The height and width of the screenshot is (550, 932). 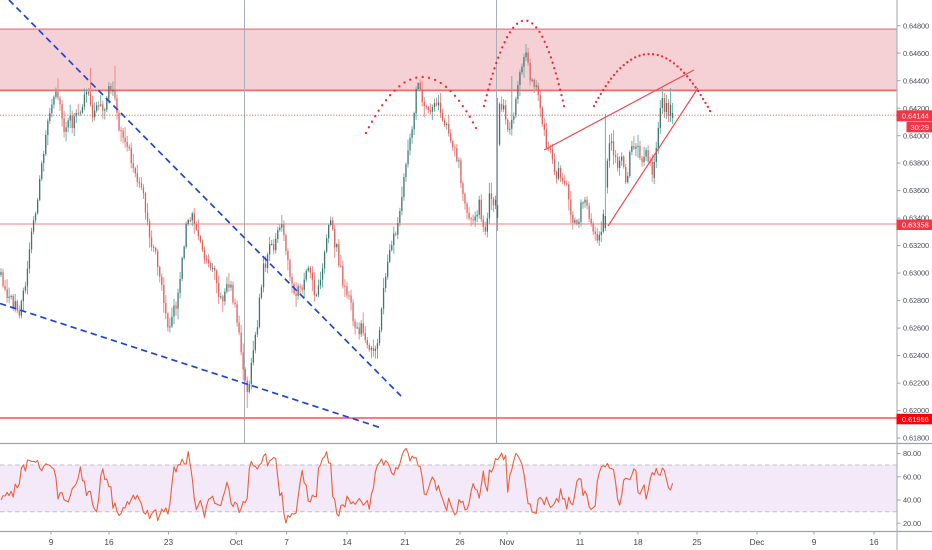 I want to click on svg-text: 0.62600, so click(x=916, y=328).